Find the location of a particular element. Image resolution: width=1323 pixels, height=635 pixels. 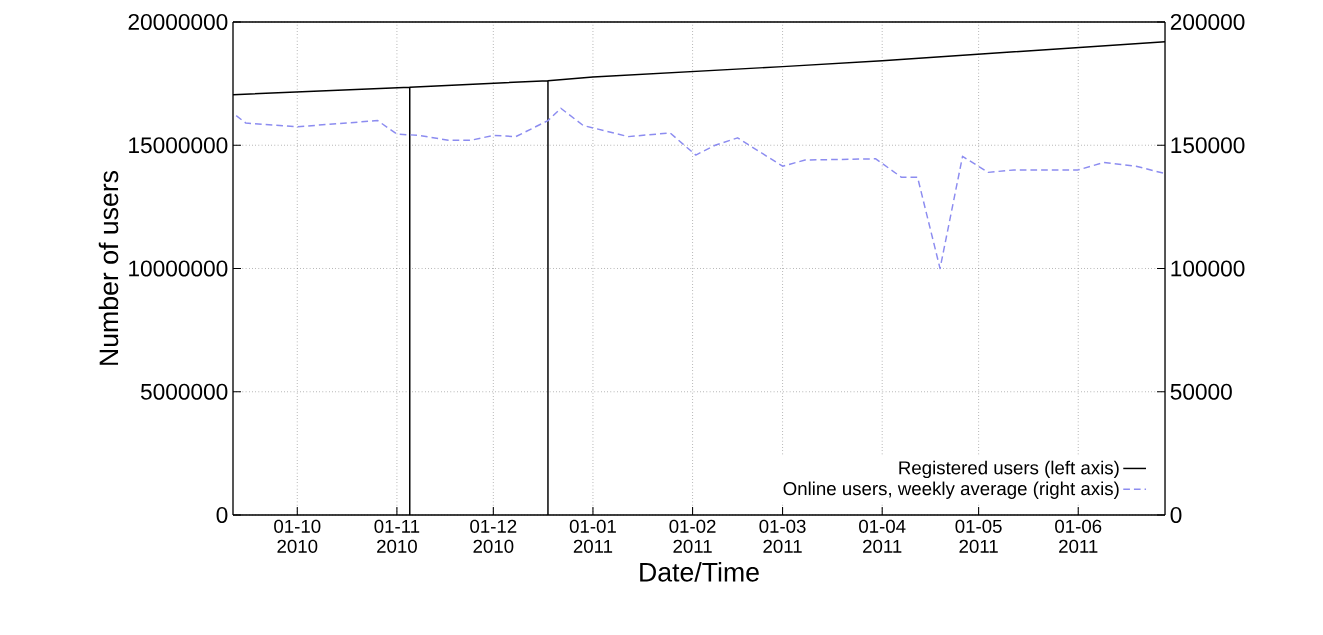

x-tick-label: 01-06 2011 is located at coordinates (1078, 536).